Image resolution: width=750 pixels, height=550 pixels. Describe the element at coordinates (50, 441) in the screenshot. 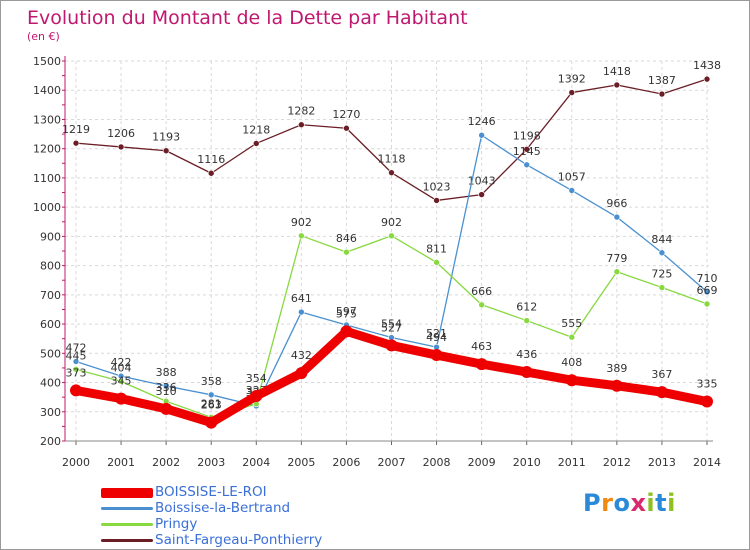

I see `y-tick-label: 200` at that location.